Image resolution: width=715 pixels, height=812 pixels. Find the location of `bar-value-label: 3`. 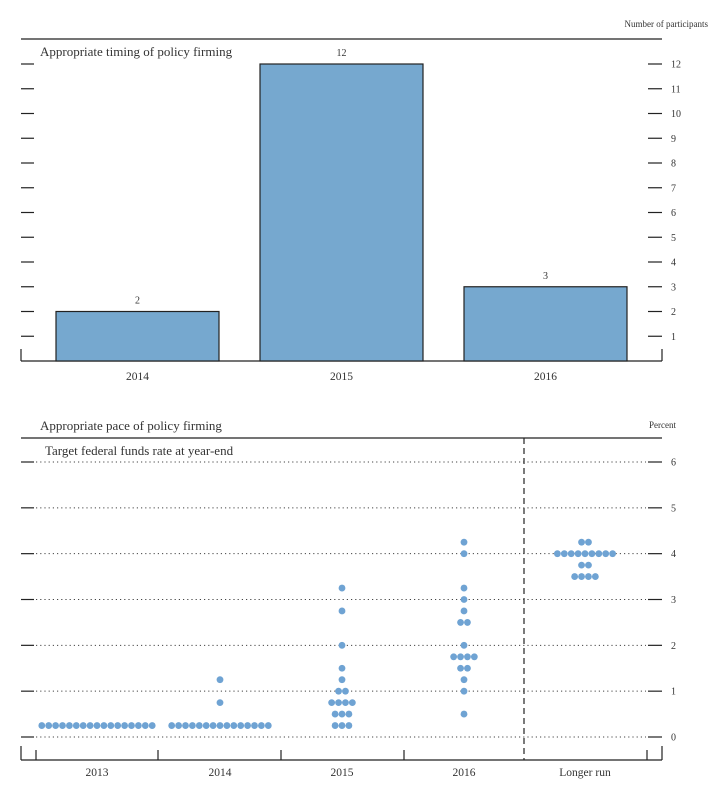

bar-value-label: 3 is located at coordinates (545, 276).